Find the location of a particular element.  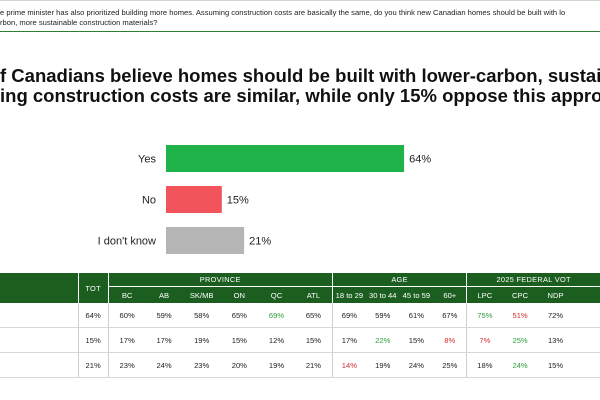

table-cell: 13% is located at coordinates (555, 340).